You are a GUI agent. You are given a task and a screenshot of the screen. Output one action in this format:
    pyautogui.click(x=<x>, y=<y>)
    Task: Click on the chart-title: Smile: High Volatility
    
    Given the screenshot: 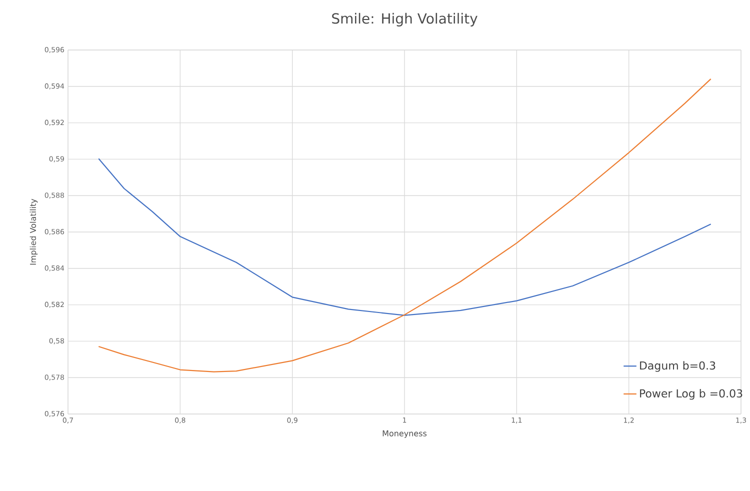 What is the action you would take?
    pyautogui.click(x=405, y=19)
    